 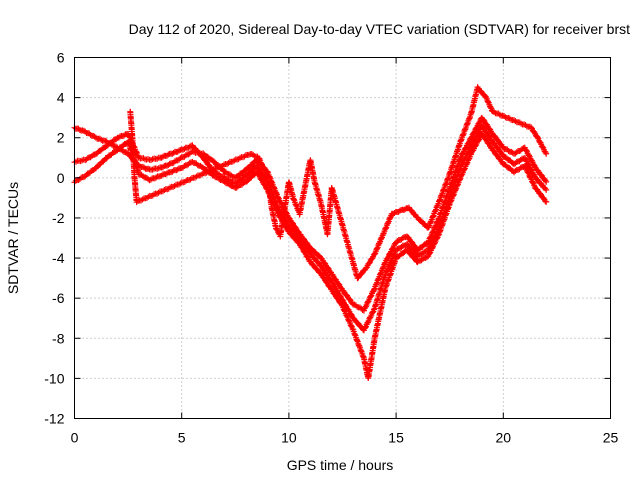 I want to click on y-tick-label: -10, so click(x=54, y=378).